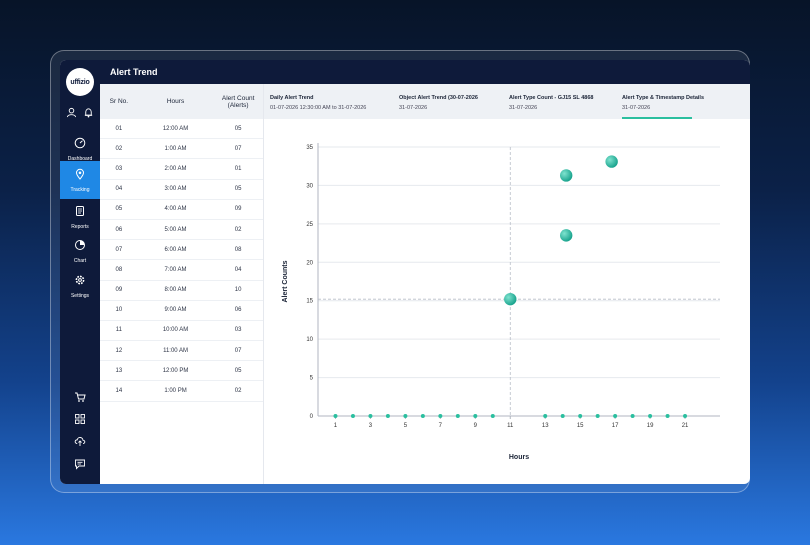 The image size is (810, 545). Describe the element at coordinates (71, 114) in the screenshot. I see `user-icon` at that location.